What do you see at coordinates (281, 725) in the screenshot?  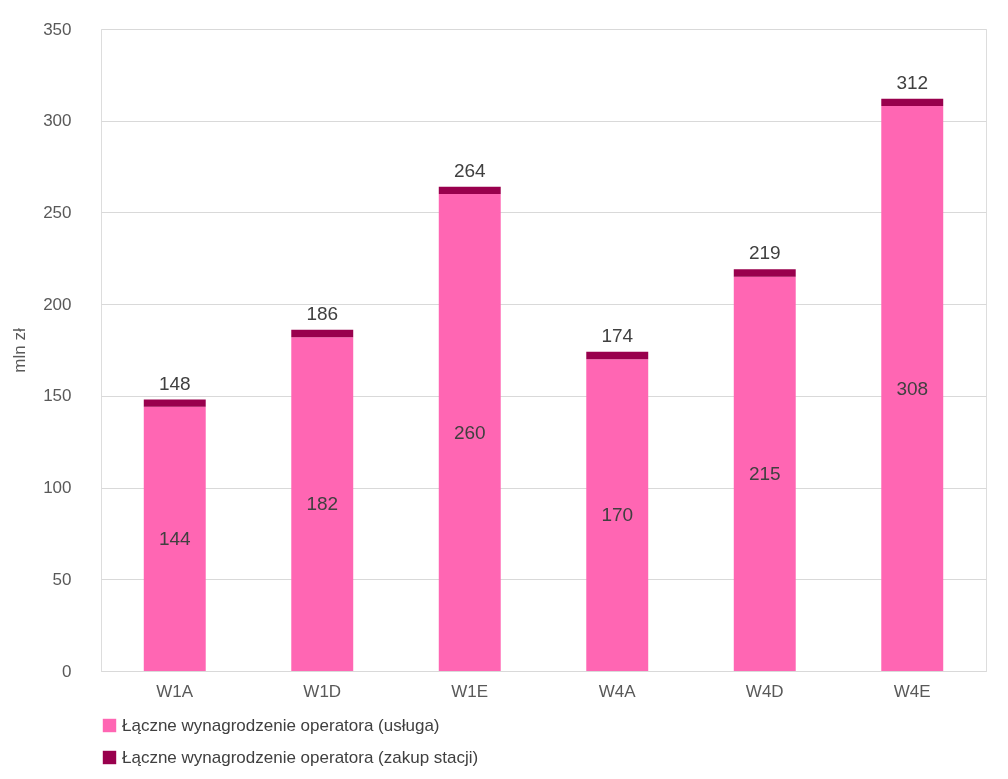 I see `legend-label: Łączne wynagrodzenie operatora (usługa)` at bounding box center [281, 725].